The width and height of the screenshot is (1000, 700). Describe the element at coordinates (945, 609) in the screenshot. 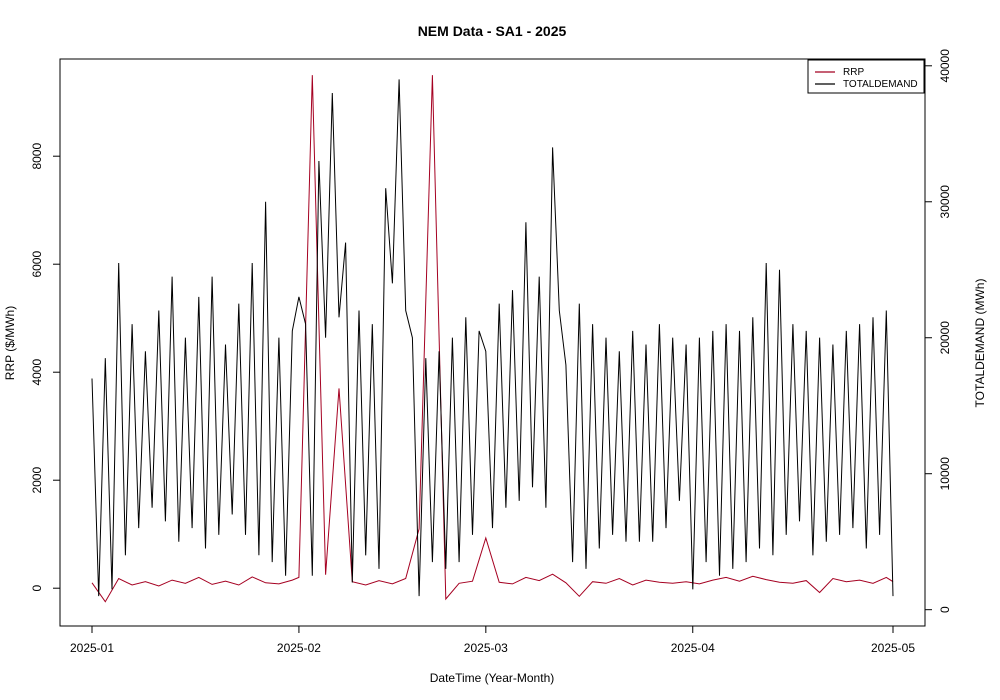

I see `right-y-tick-label: 0` at that location.